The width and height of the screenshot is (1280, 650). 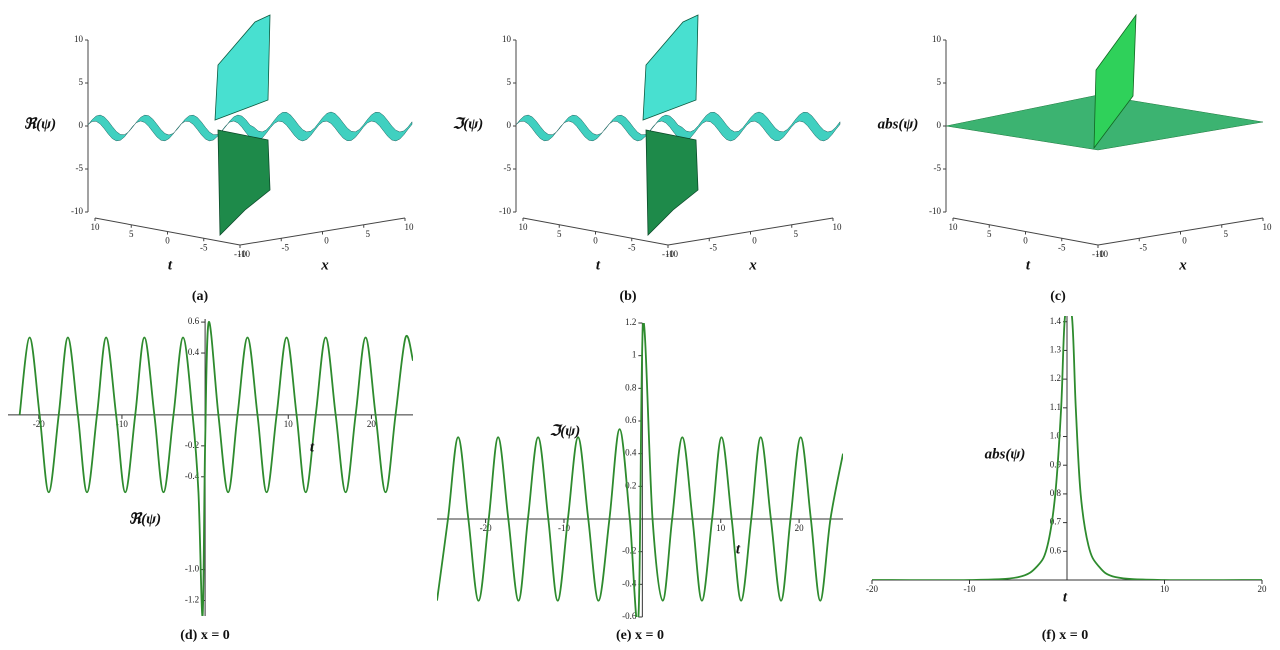 I want to click on caption: (f) x = 0, so click(x=1065, y=635).